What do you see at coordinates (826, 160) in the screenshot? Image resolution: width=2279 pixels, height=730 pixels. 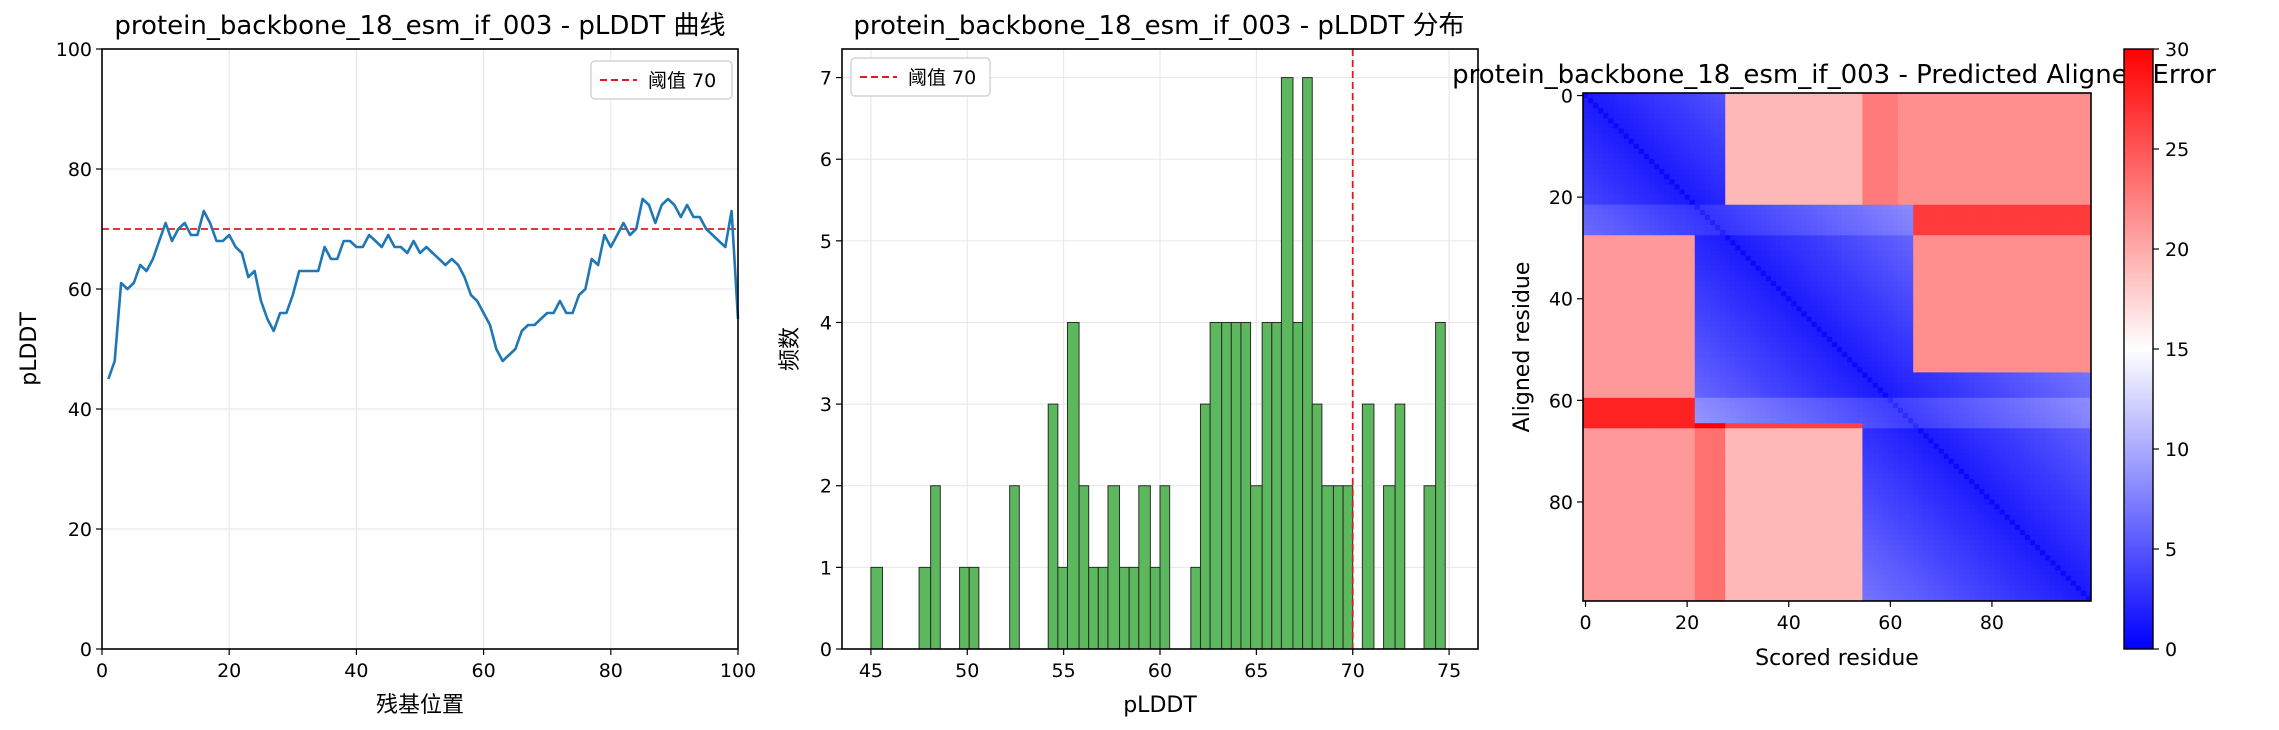 I see `y-tick-label: 6` at bounding box center [826, 160].